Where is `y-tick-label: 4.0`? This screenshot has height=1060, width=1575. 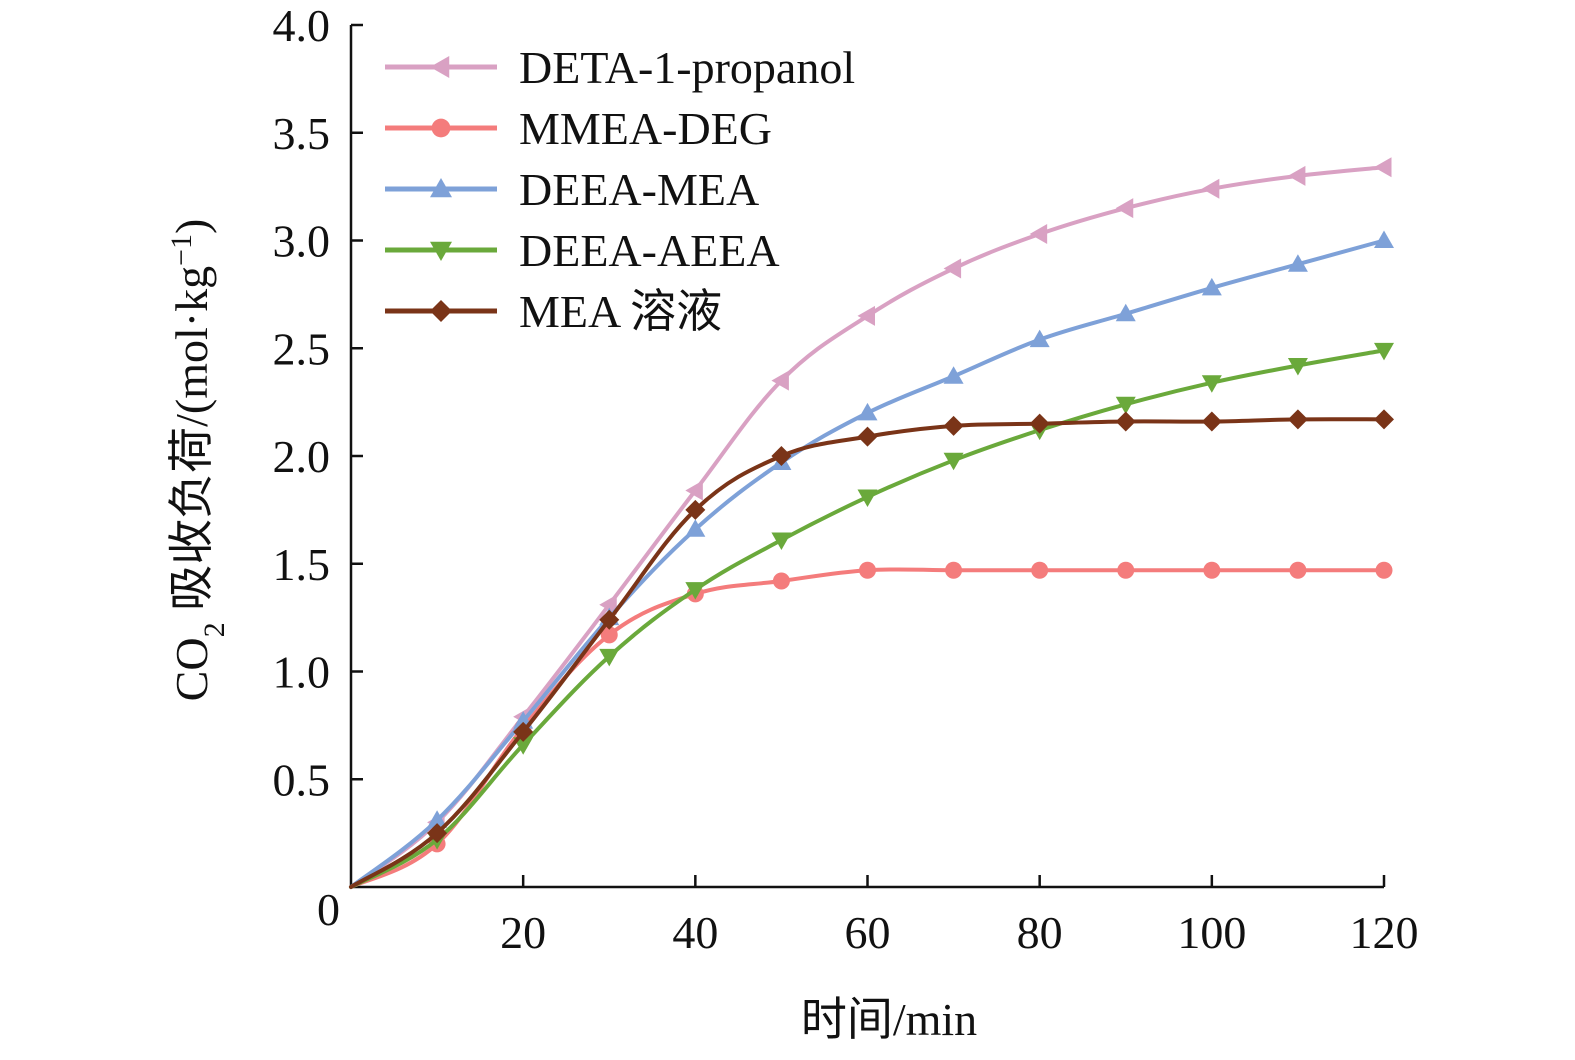 y-tick-label: 4.0 is located at coordinates (302, 25).